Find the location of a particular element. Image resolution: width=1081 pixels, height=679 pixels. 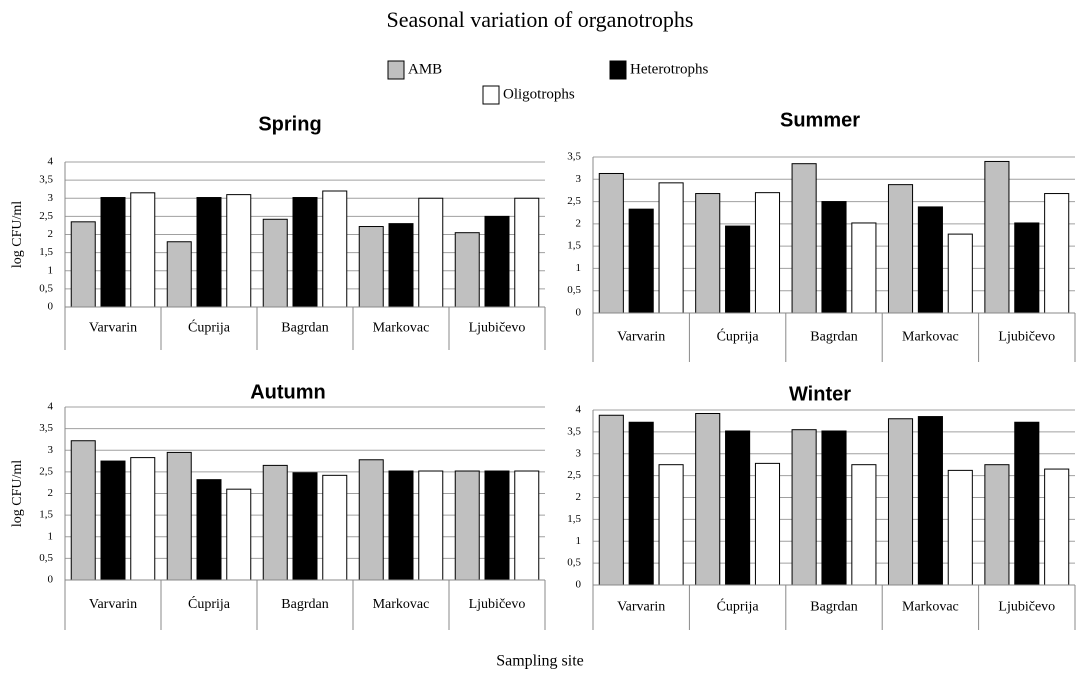

legend-label: Heterotrophs is located at coordinates (669, 69).